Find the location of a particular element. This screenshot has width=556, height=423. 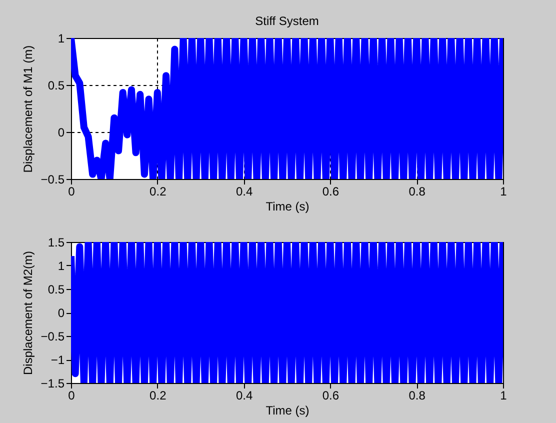

y-axis-title: Displacement of M1 (m) is located at coordinates (27, 109).